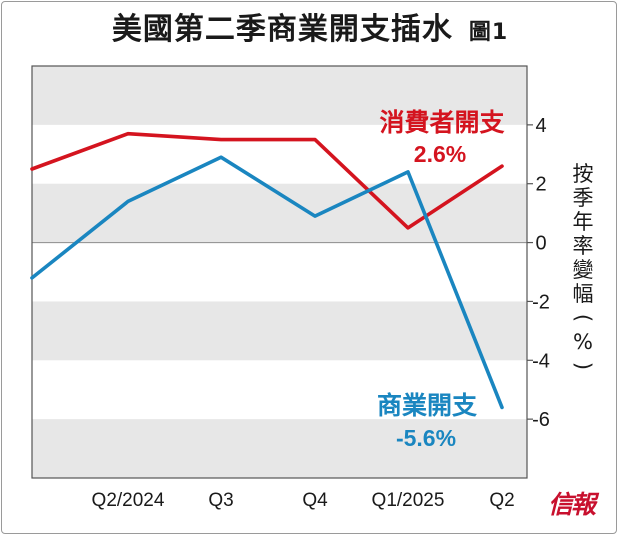 This screenshot has width=620, height=537. What do you see at coordinates (427, 405) in the screenshot?
I see `business-series-name: 商業開支` at bounding box center [427, 405].